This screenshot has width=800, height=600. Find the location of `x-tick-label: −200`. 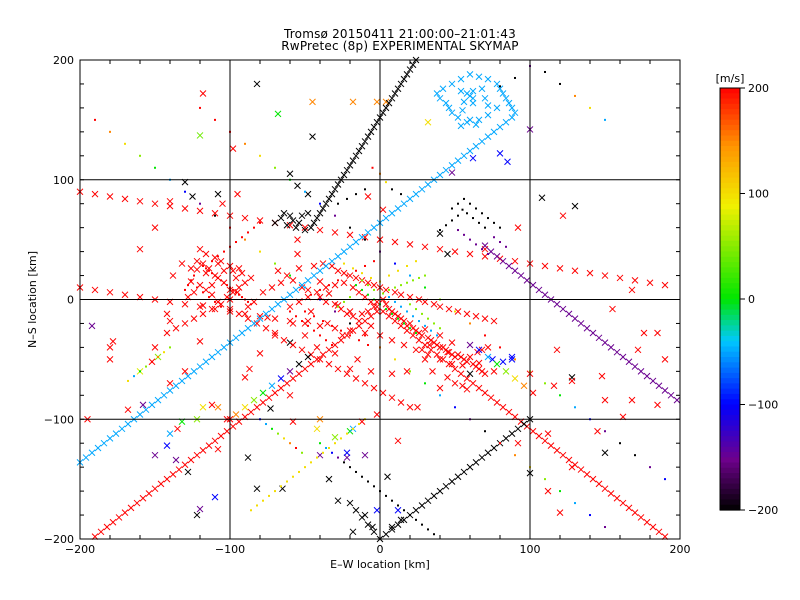

x-tick-label: −200 is located at coordinates (80, 549).